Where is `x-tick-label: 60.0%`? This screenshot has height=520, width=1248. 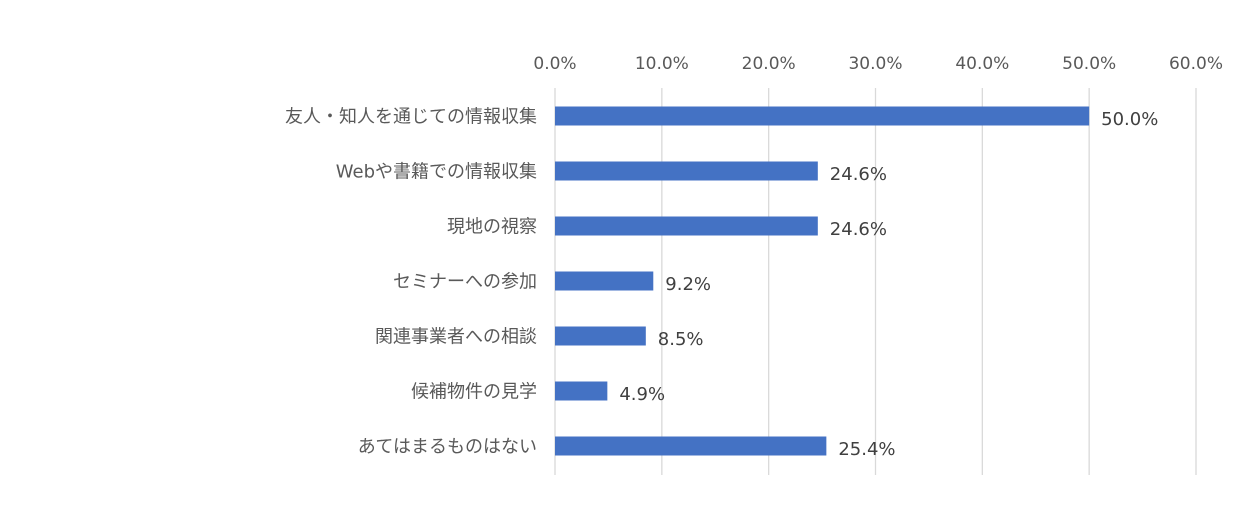 x-tick-label: 60.0% is located at coordinates (1196, 64).